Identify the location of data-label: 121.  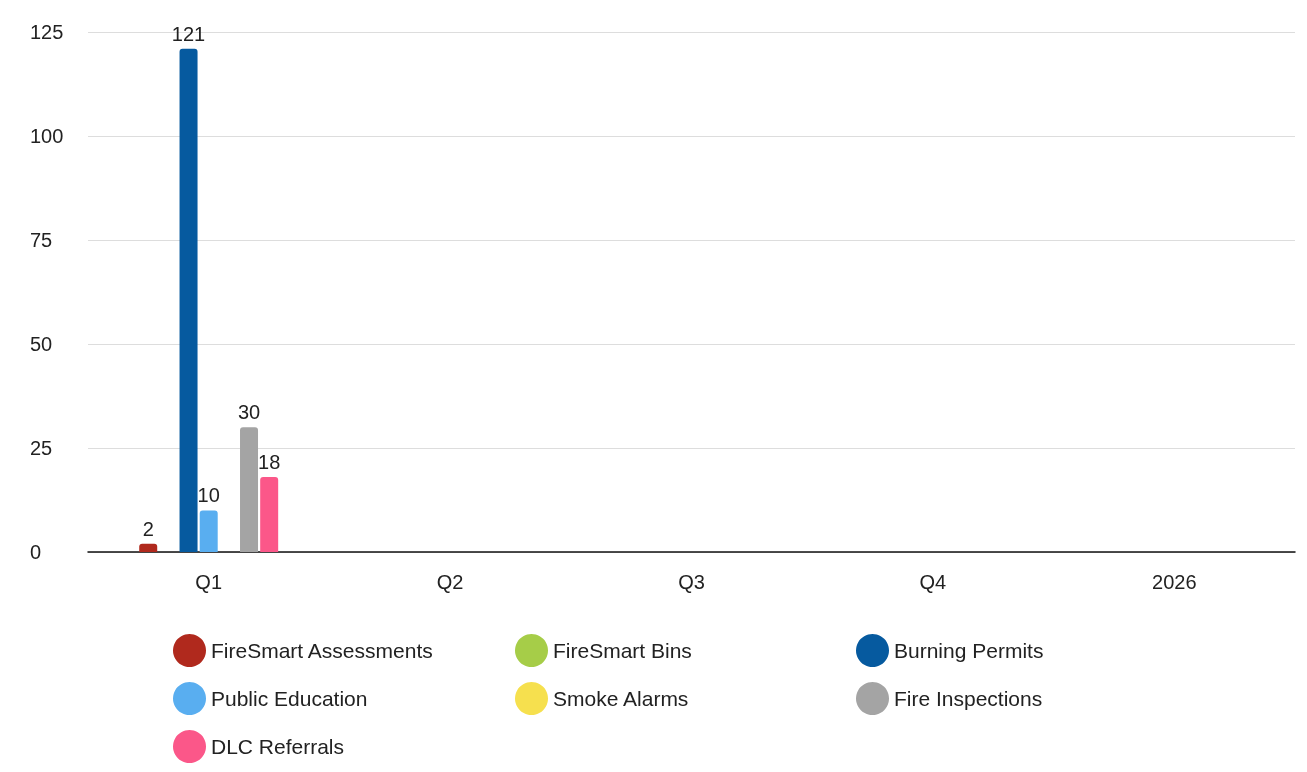
(188, 33).